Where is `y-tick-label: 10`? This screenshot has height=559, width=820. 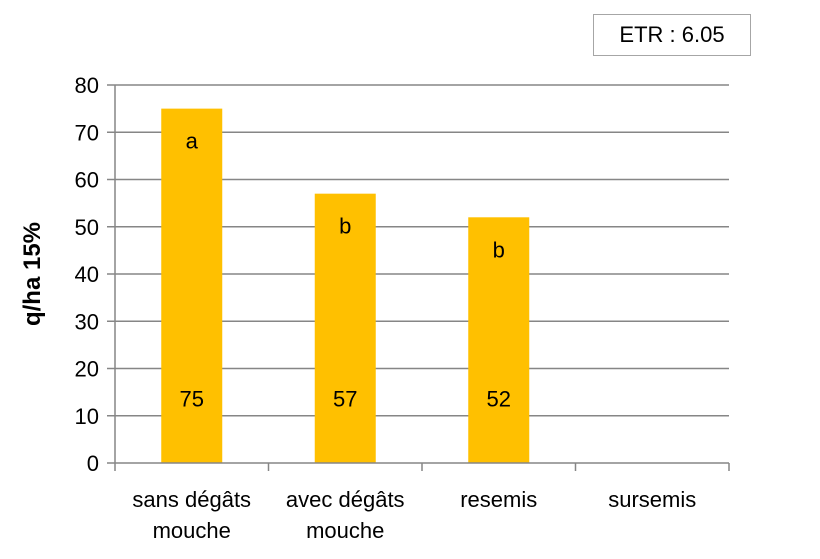
y-tick-label: 10 is located at coordinates (87, 416).